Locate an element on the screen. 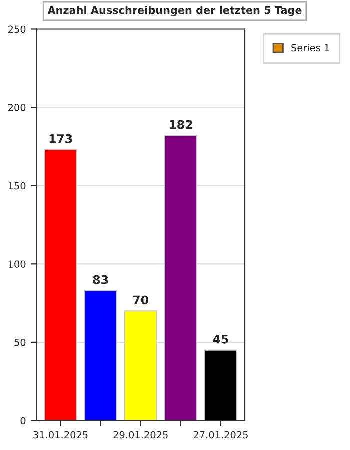 The image size is (350, 450). data-label: 83 is located at coordinates (100, 279).